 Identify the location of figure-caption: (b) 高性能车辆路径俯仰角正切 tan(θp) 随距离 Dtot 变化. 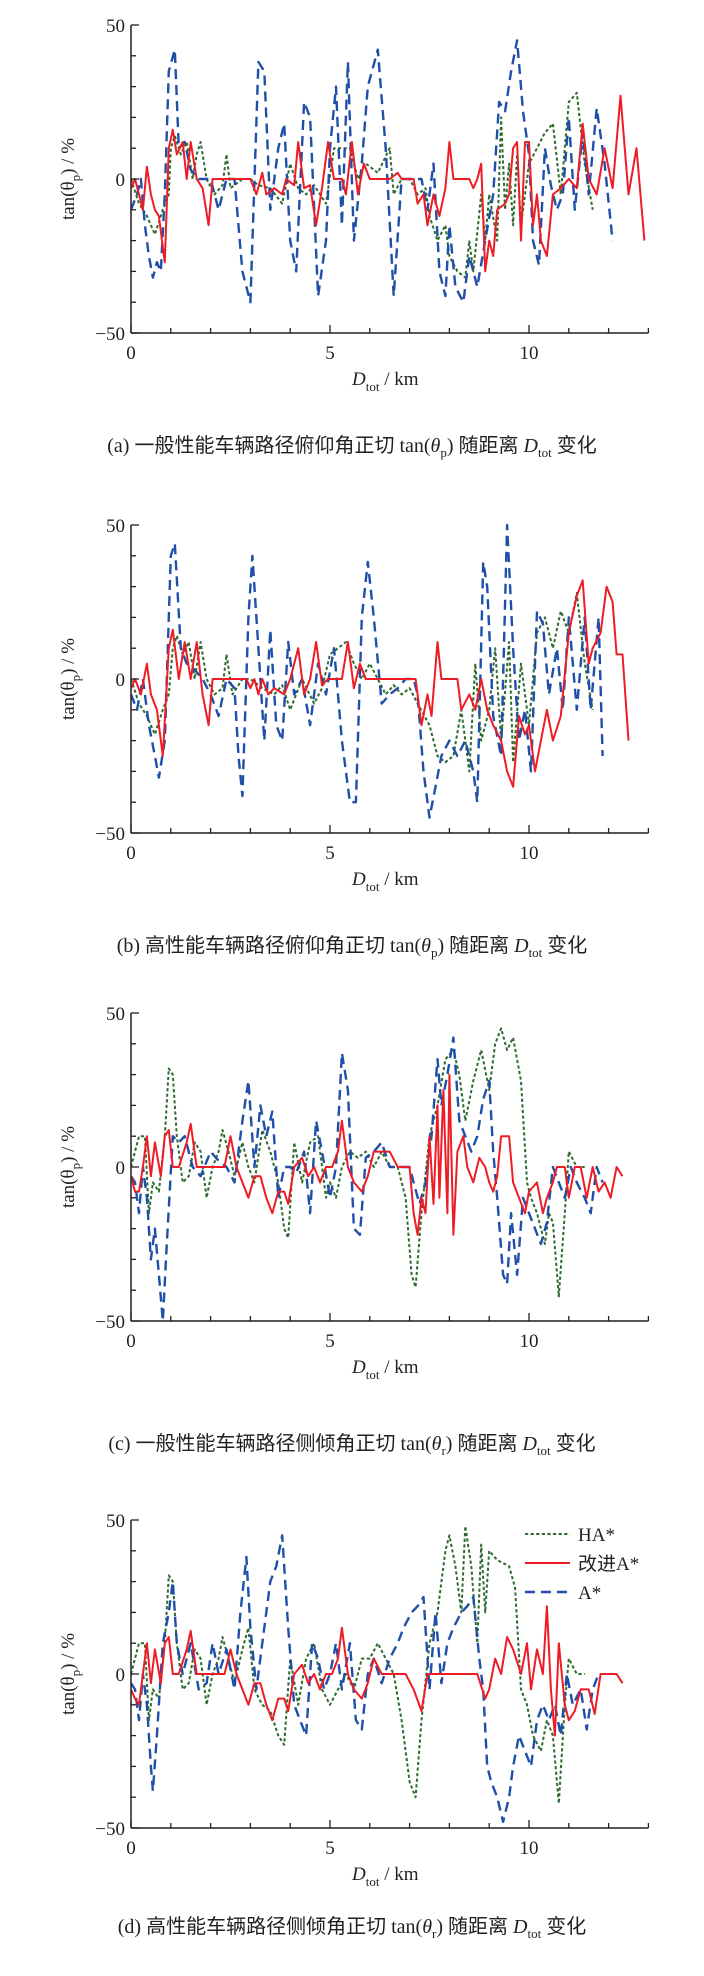
(352, 947).